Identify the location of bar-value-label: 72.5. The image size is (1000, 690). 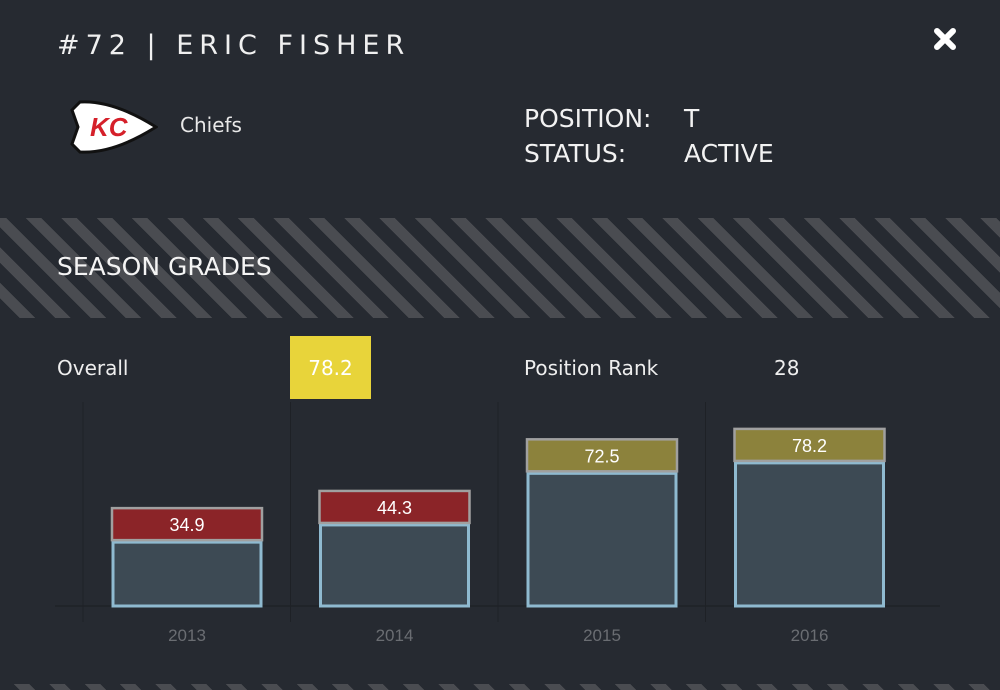
(601, 456).